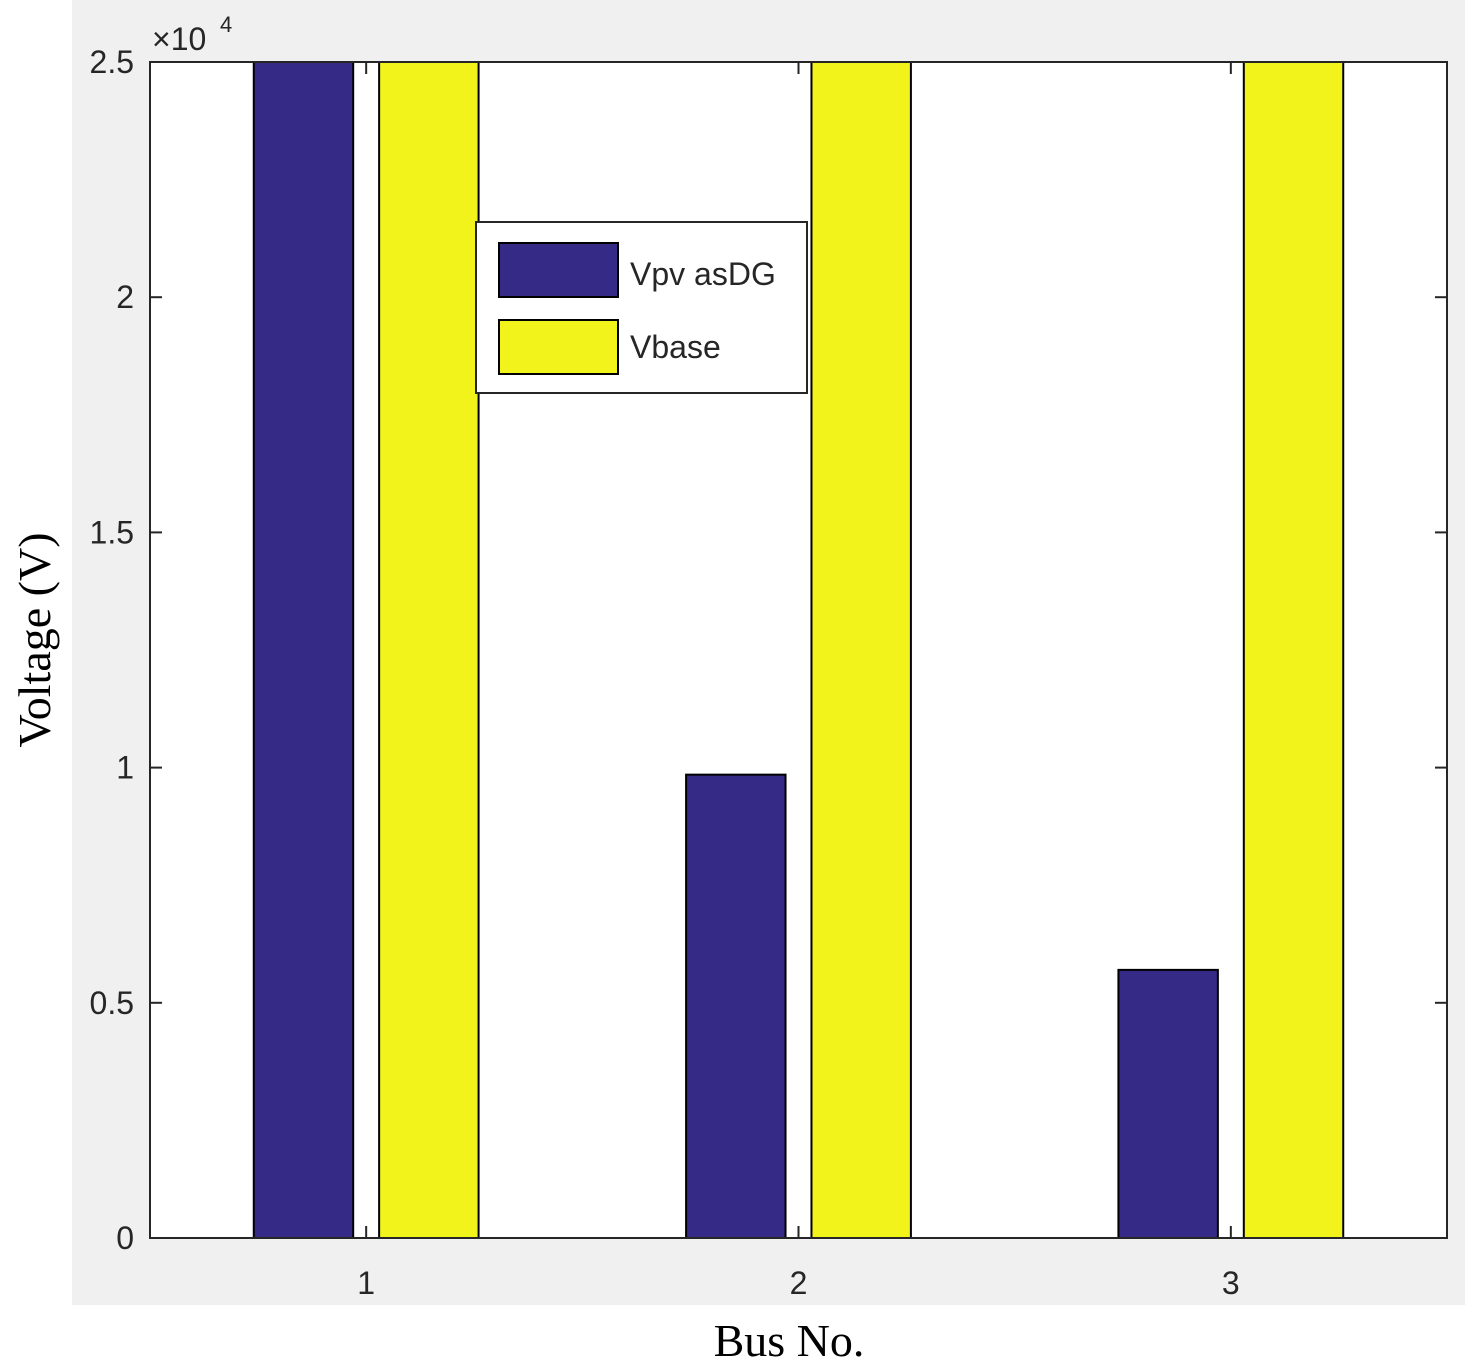 The image size is (1465, 1366). I want to click on x-tick-label: 2, so click(799, 1283).